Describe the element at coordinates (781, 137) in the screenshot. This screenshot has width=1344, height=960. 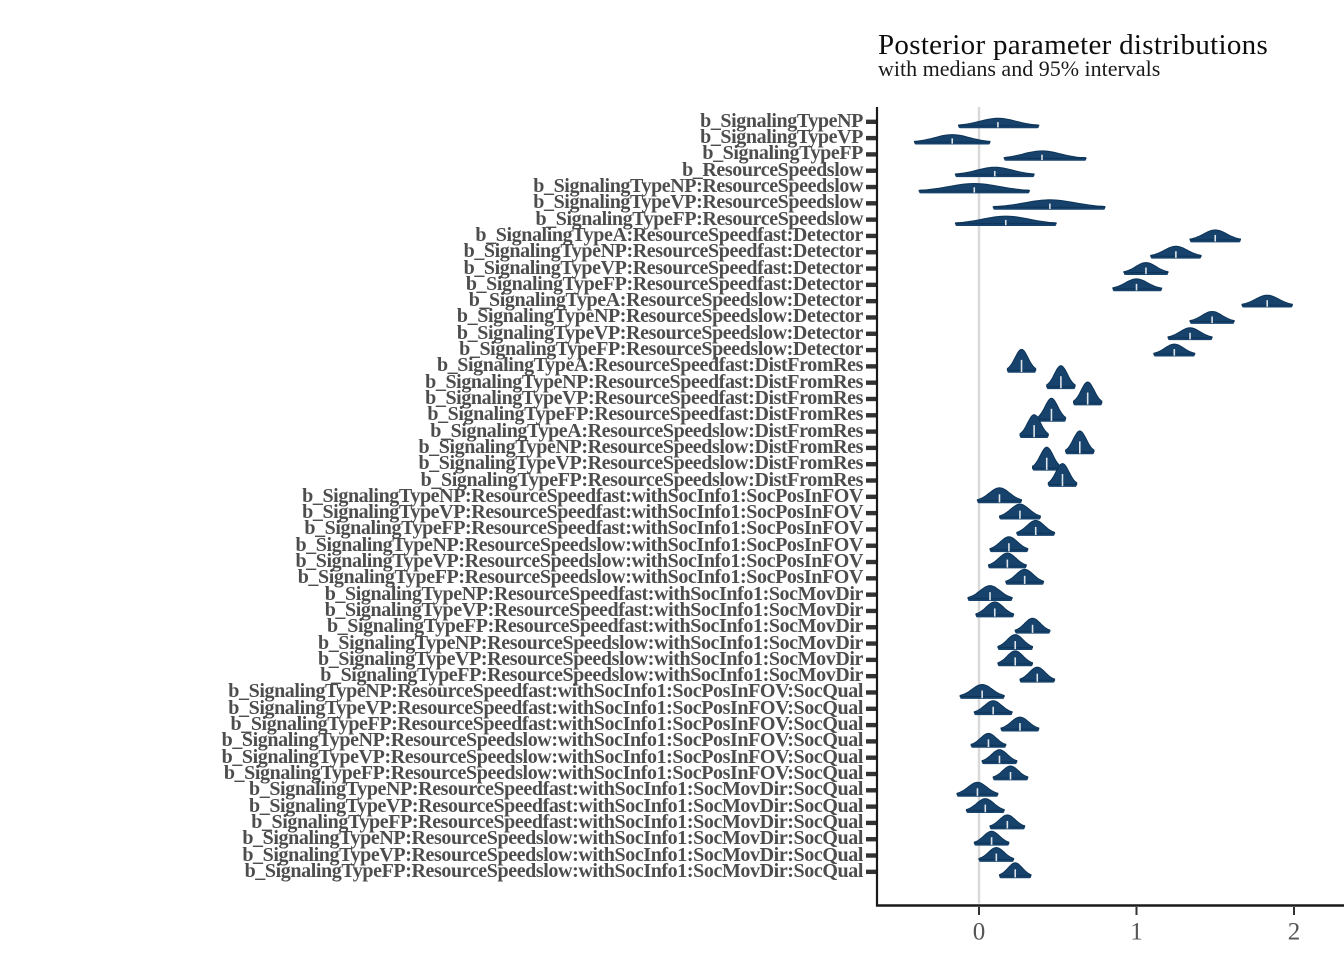
I see `y-axis-label: b_SignalingTypeVP` at that location.